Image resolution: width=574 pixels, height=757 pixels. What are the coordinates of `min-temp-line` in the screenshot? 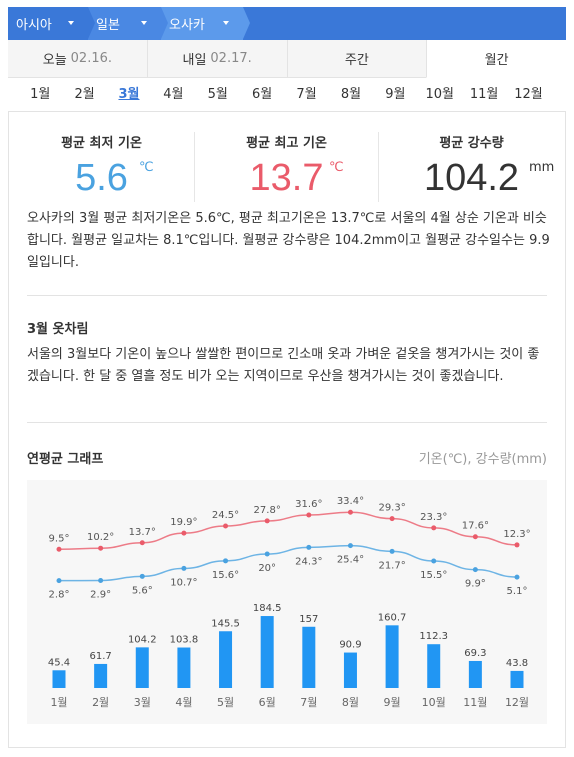 It's located at (288, 563).